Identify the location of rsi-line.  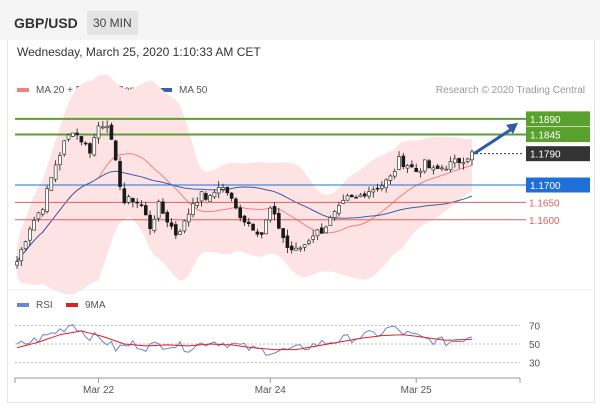
(244, 340).